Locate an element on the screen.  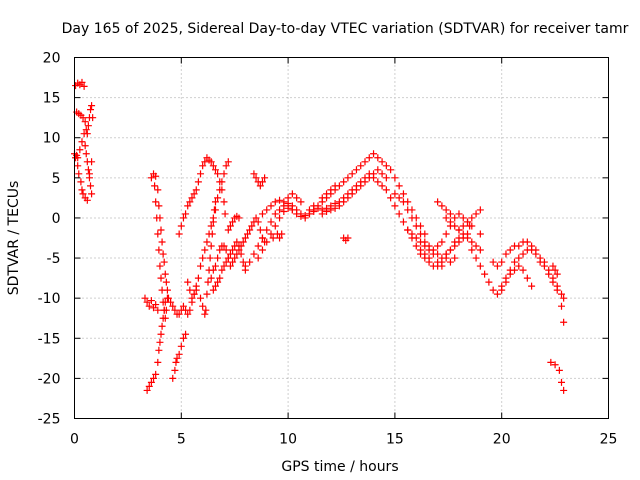
y-axis-label: SDTVAR / TECUs is located at coordinates (14, 238).